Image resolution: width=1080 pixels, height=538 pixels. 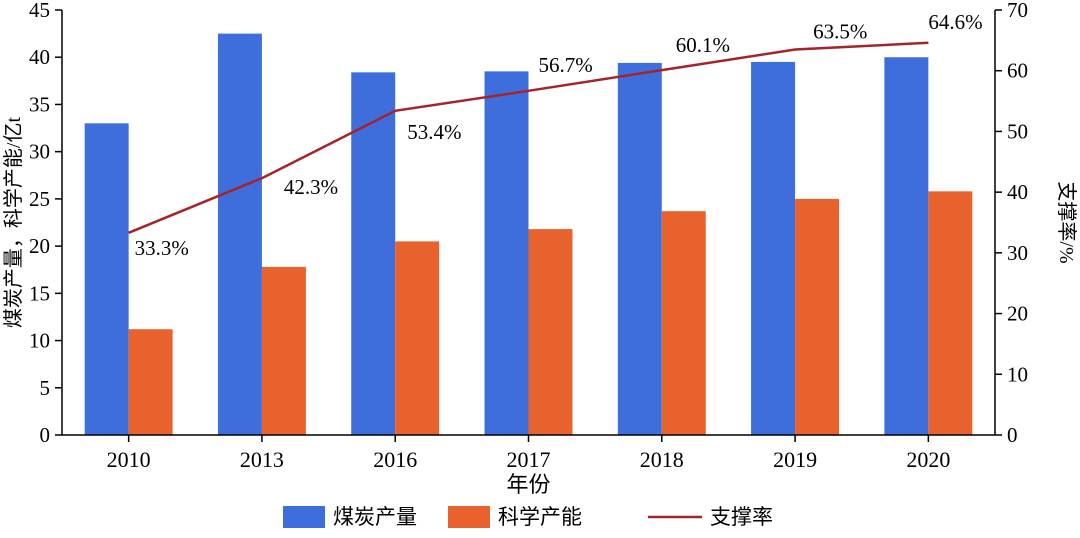 I want to click on left-axis-tick-label: 30, so click(x=39, y=152).